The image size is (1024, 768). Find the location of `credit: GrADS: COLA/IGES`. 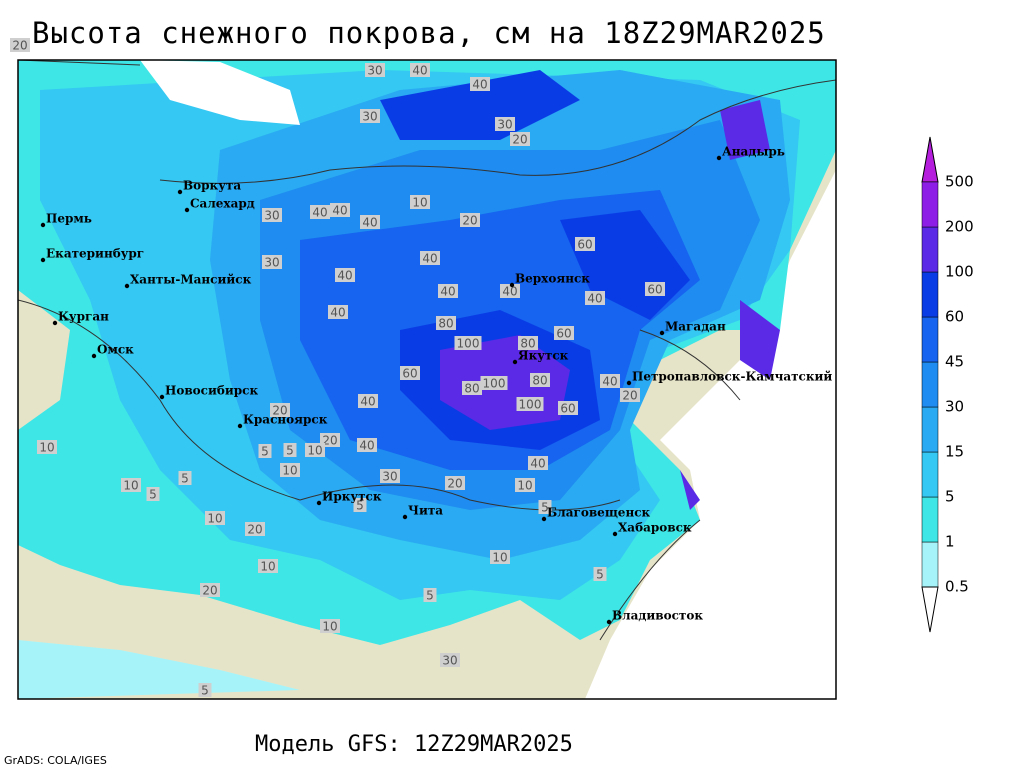

credit: GrADS: COLA/IGES is located at coordinates (55, 760).